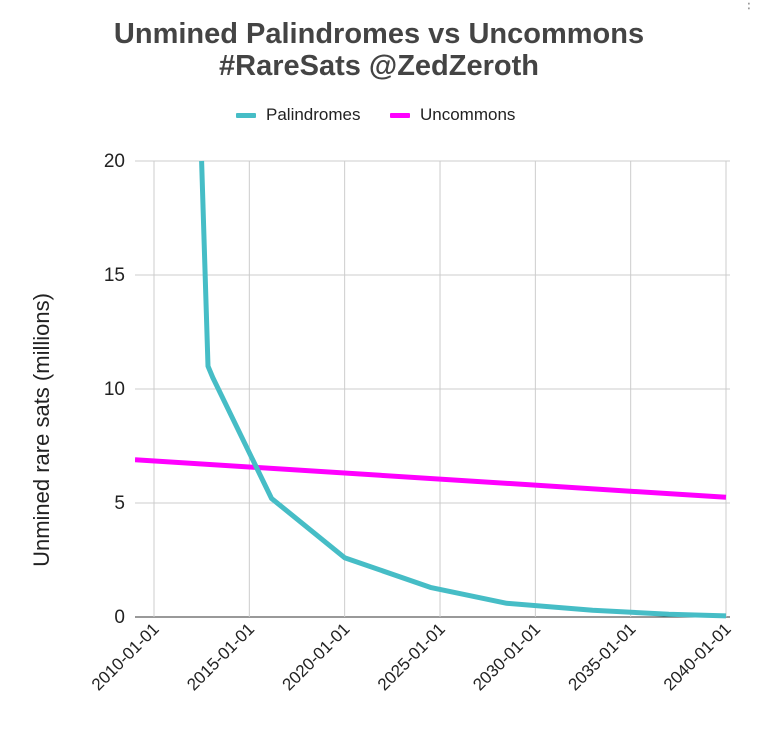  What do you see at coordinates (468, 114) in the screenshot?
I see `legend-label-uncommons: Uncommons` at bounding box center [468, 114].